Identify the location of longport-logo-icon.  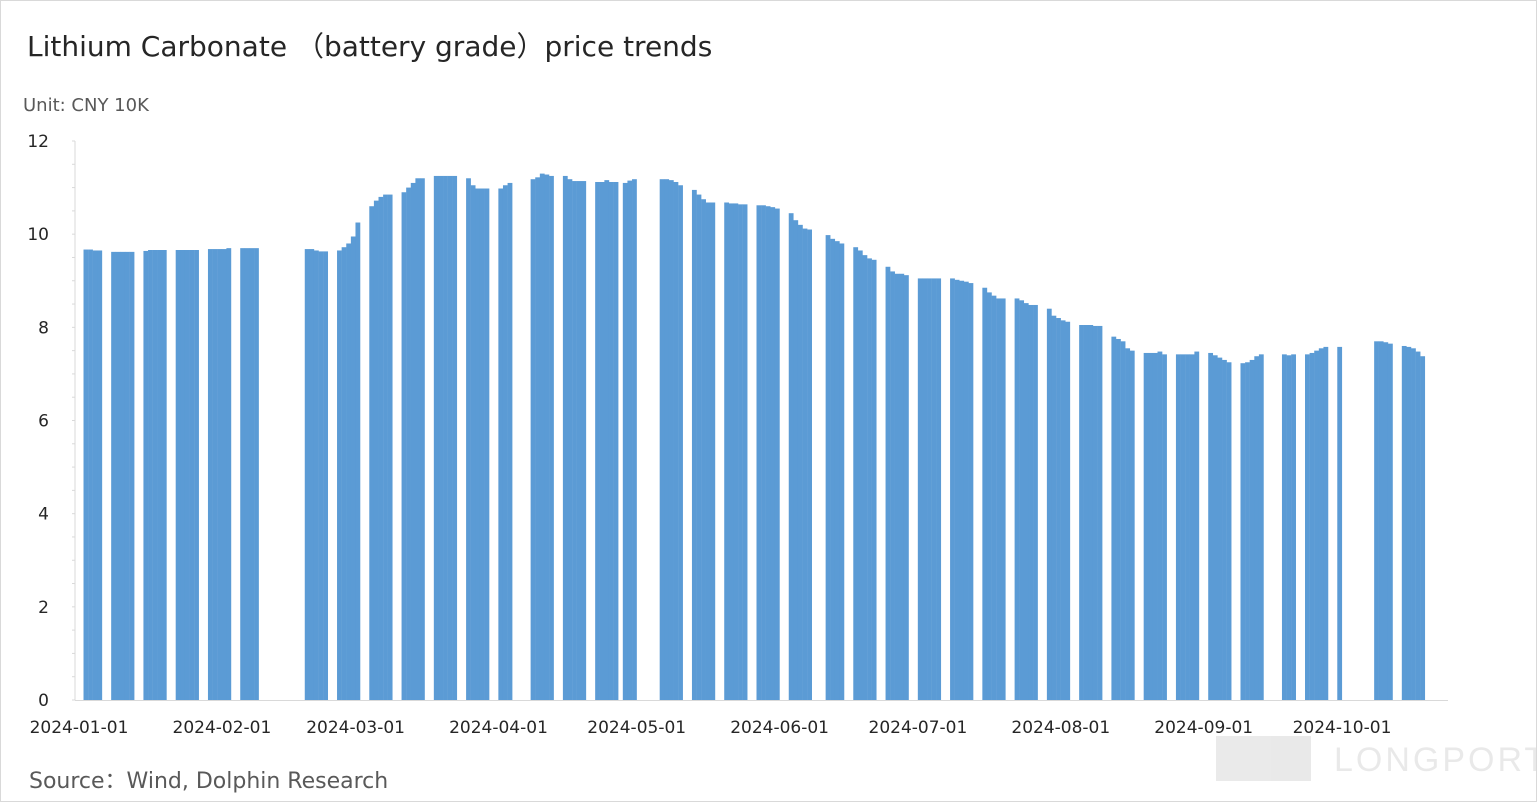
(1263, 758).